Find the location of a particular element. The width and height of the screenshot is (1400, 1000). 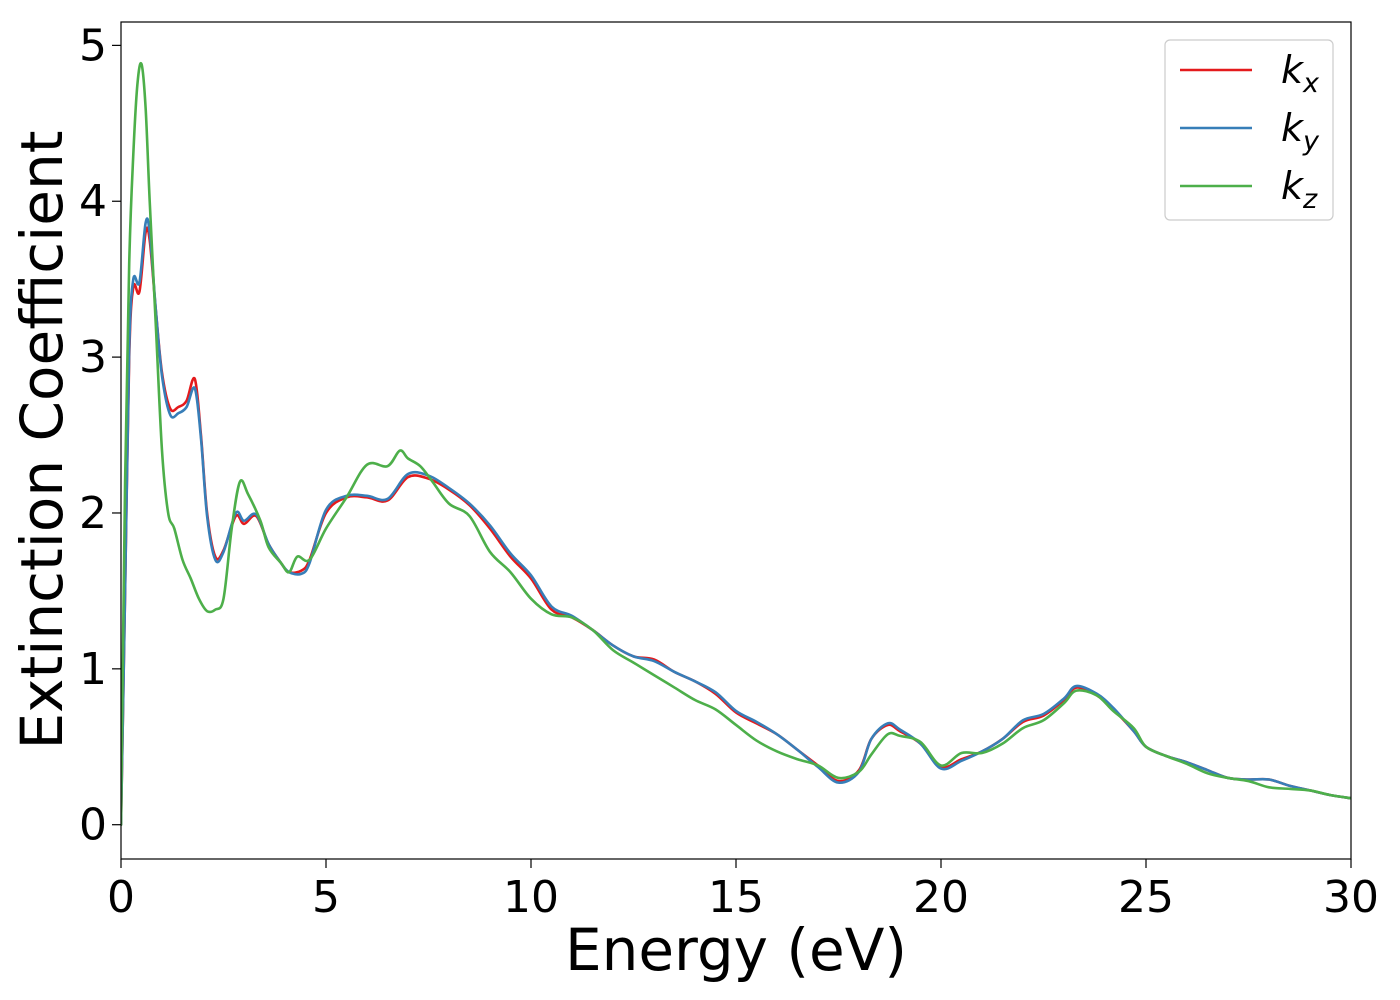

legend-box is located at coordinates (1249, 130).